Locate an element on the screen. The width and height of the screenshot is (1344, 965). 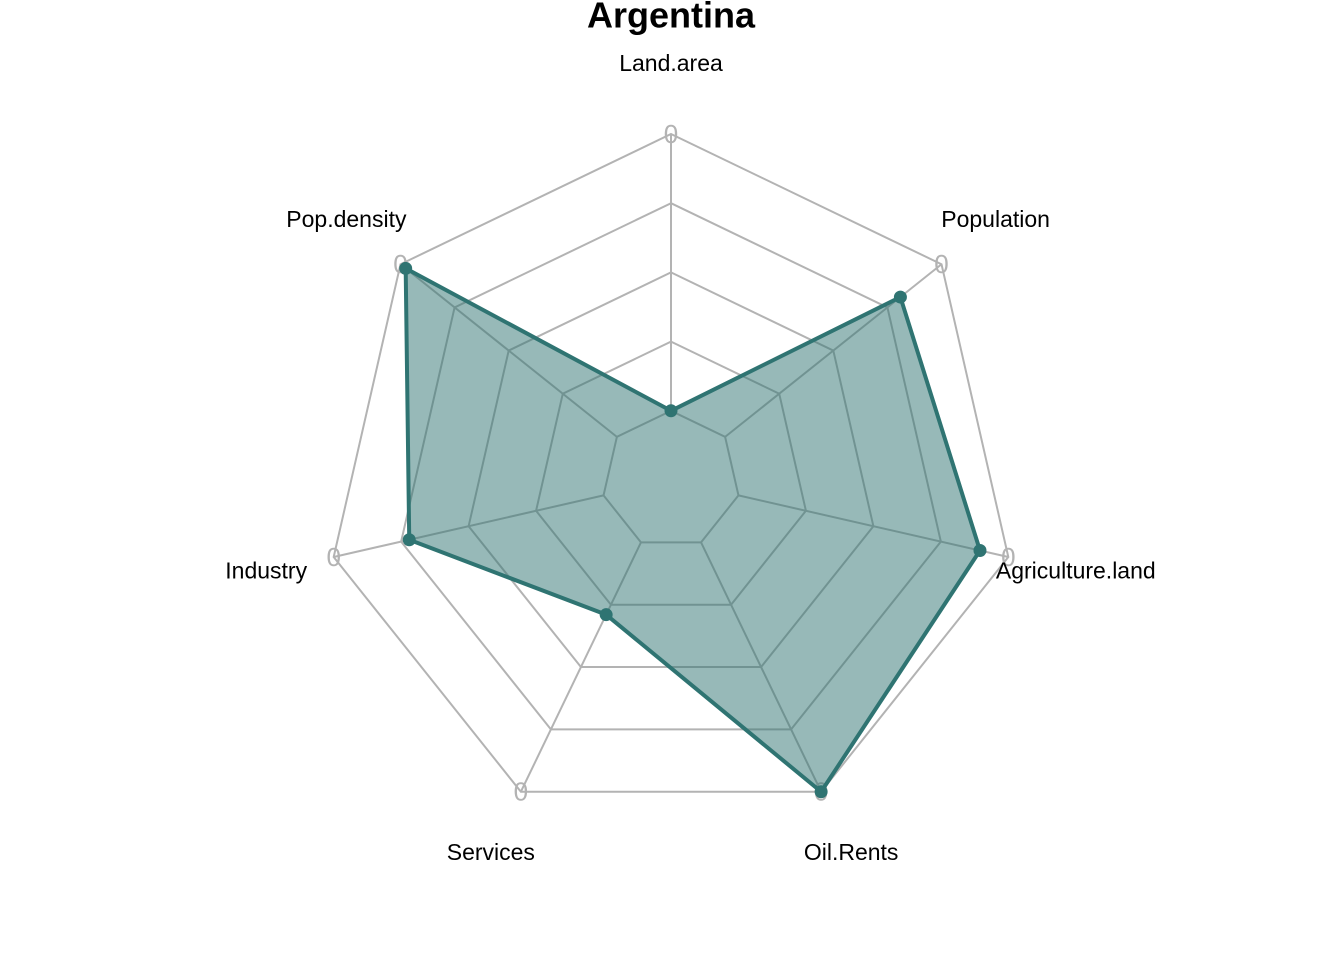
axis-label: Services is located at coordinates (491, 852).